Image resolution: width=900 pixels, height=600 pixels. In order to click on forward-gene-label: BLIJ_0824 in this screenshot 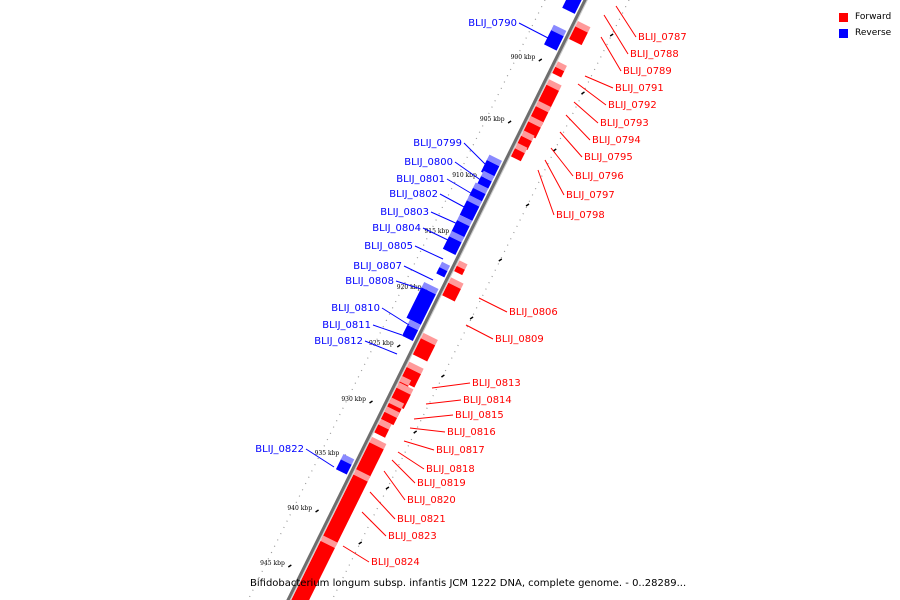, I will do `click(395, 562)`.